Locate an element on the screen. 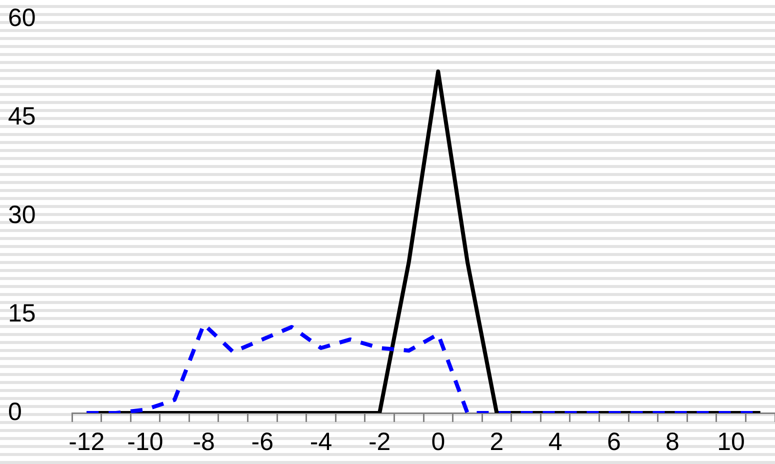  x-tick-label: 2 is located at coordinates (497, 442).